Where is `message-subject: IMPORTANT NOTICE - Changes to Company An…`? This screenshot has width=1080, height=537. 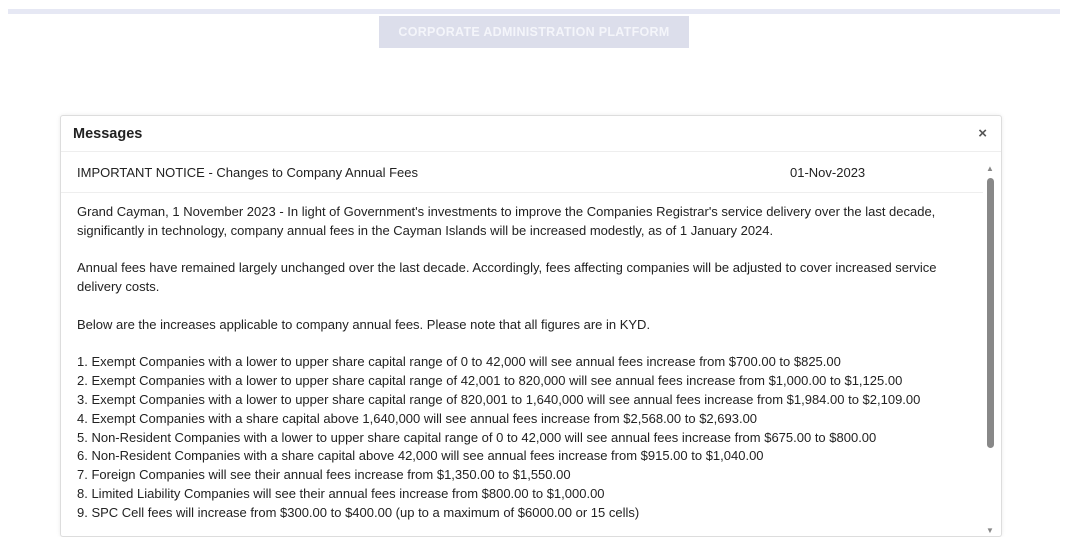 message-subject: IMPORTANT NOTICE - Changes to Company An… is located at coordinates (248, 172).